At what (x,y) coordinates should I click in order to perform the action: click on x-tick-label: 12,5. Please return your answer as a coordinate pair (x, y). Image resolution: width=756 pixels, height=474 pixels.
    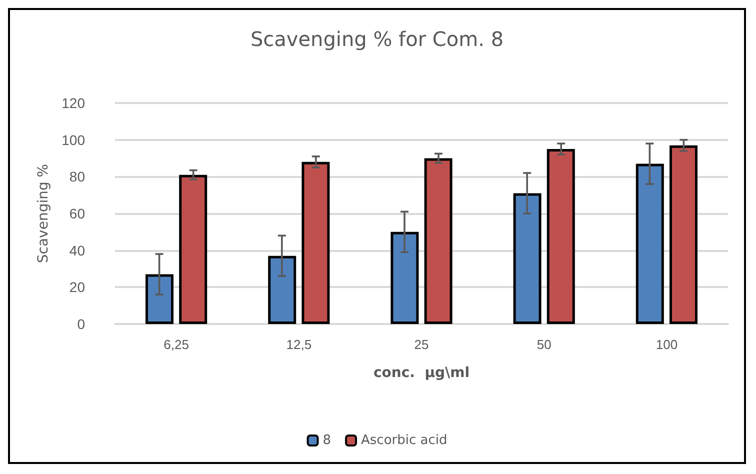
    Looking at the image, I should click on (299, 344).